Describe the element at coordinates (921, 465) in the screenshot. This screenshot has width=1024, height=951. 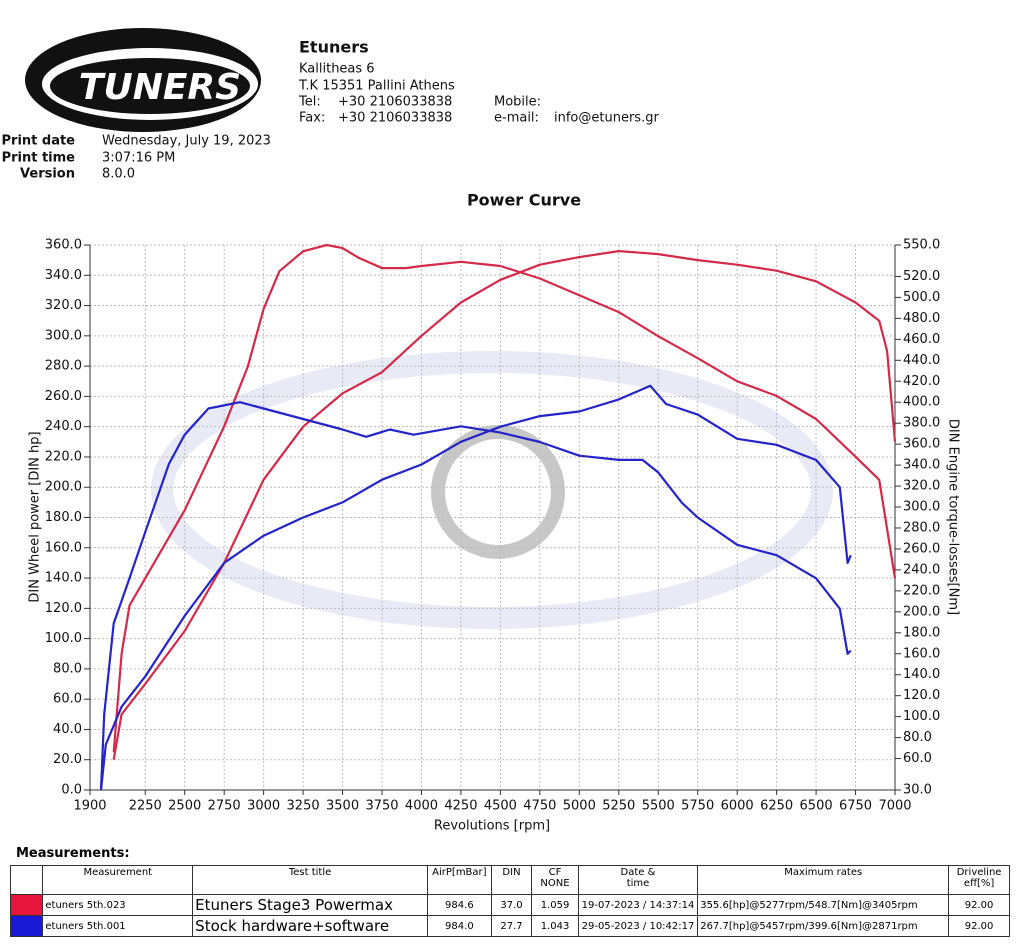
I see `y2-tick-label: 340.0` at that location.